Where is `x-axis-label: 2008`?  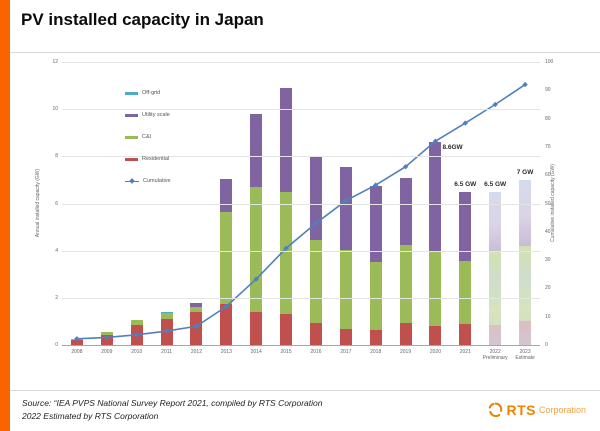 x-axis-label: 2008 is located at coordinates (77, 352).